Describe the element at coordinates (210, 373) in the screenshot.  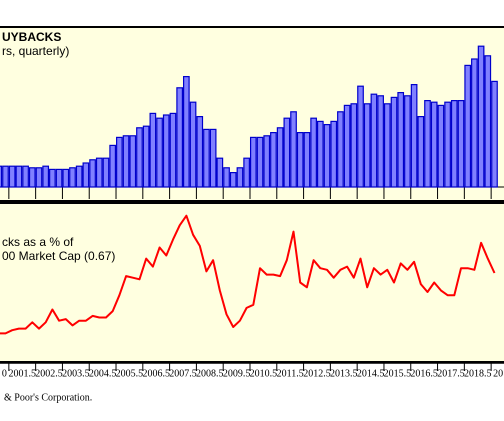
I see `x-tick-label: 2008.5` at that location.